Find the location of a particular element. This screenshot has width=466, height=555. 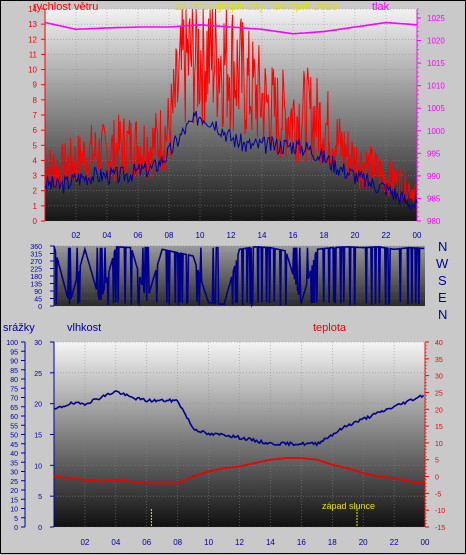

temperature-tick-label: 35 is located at coordinates (439, 360).